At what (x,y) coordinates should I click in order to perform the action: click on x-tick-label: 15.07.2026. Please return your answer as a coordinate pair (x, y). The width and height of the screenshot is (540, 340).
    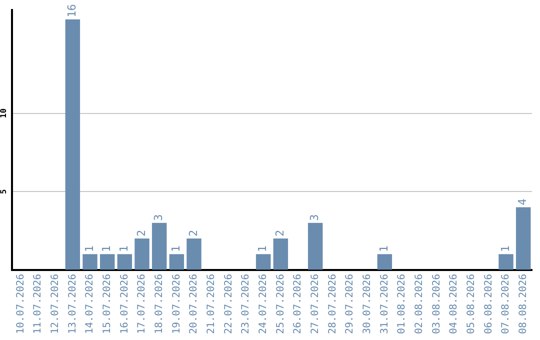
    Looking at the image, I should click on (107, 304).